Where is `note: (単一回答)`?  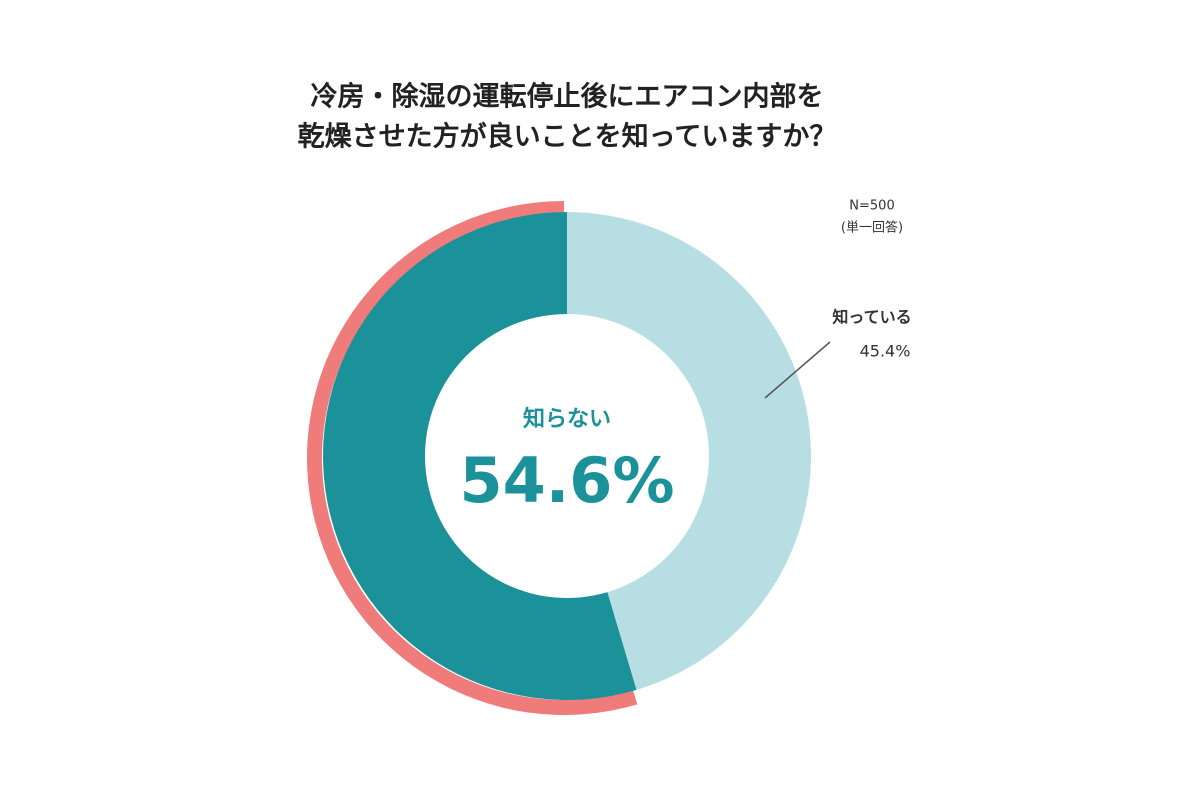 note: (単一回答) is located at coordinates (872, 228).